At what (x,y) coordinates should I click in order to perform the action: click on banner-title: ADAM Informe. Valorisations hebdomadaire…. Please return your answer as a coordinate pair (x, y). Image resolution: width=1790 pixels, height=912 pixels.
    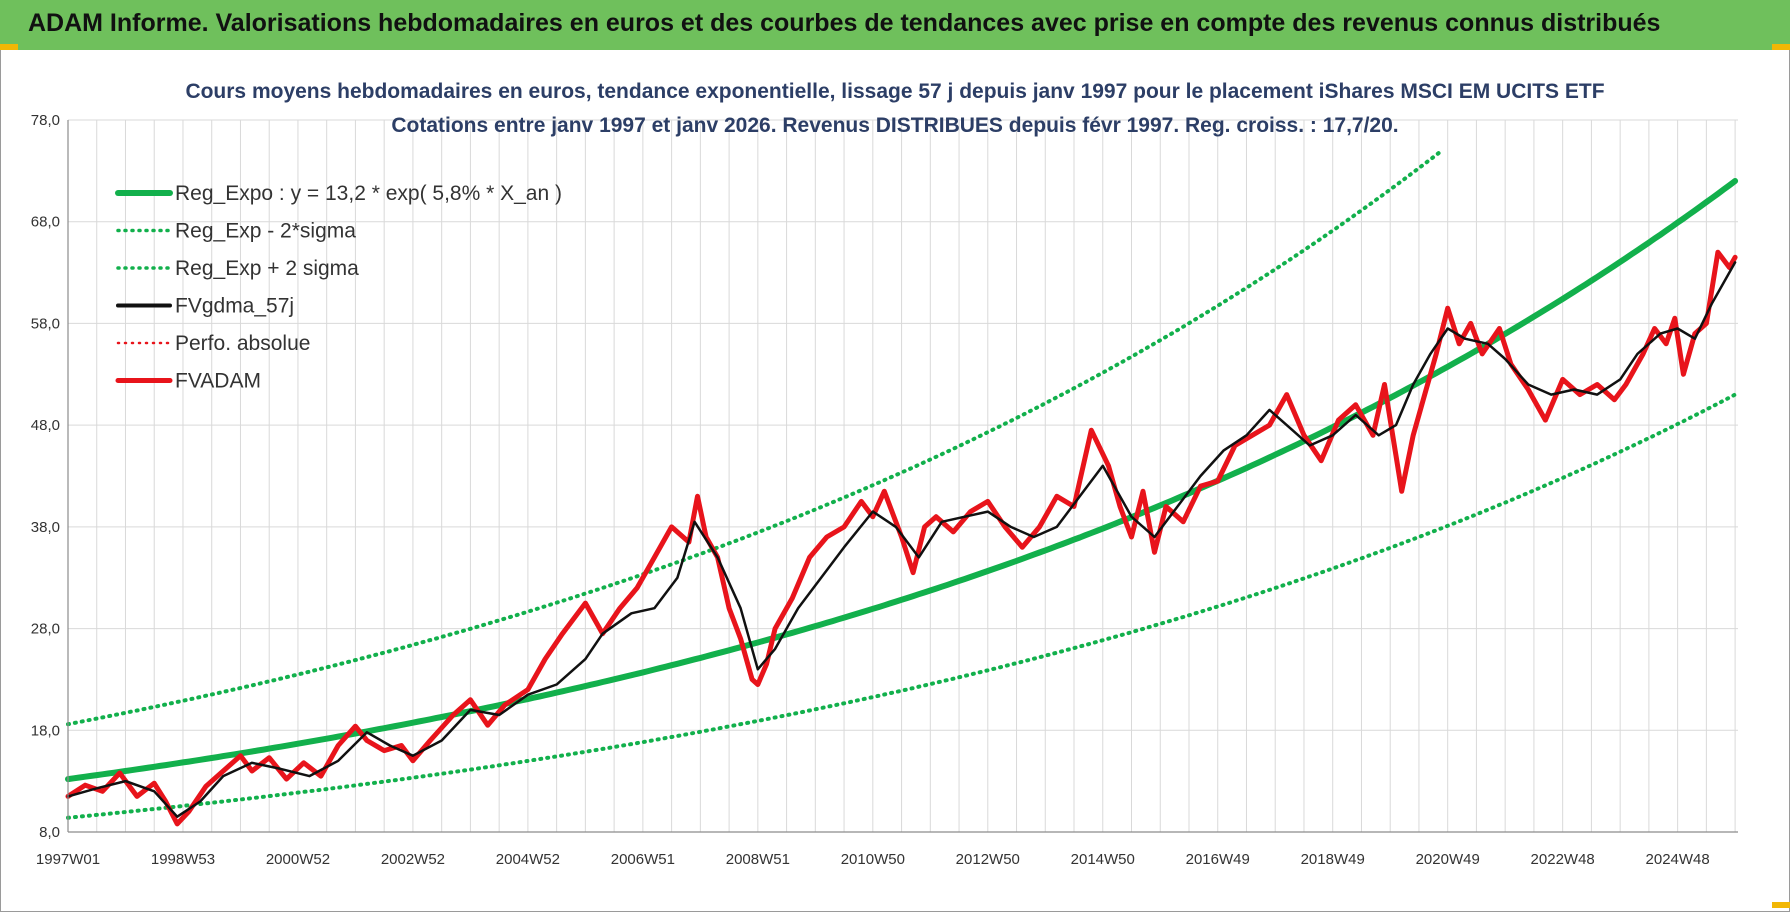
    Looking at the image, I should click on (844, 23).